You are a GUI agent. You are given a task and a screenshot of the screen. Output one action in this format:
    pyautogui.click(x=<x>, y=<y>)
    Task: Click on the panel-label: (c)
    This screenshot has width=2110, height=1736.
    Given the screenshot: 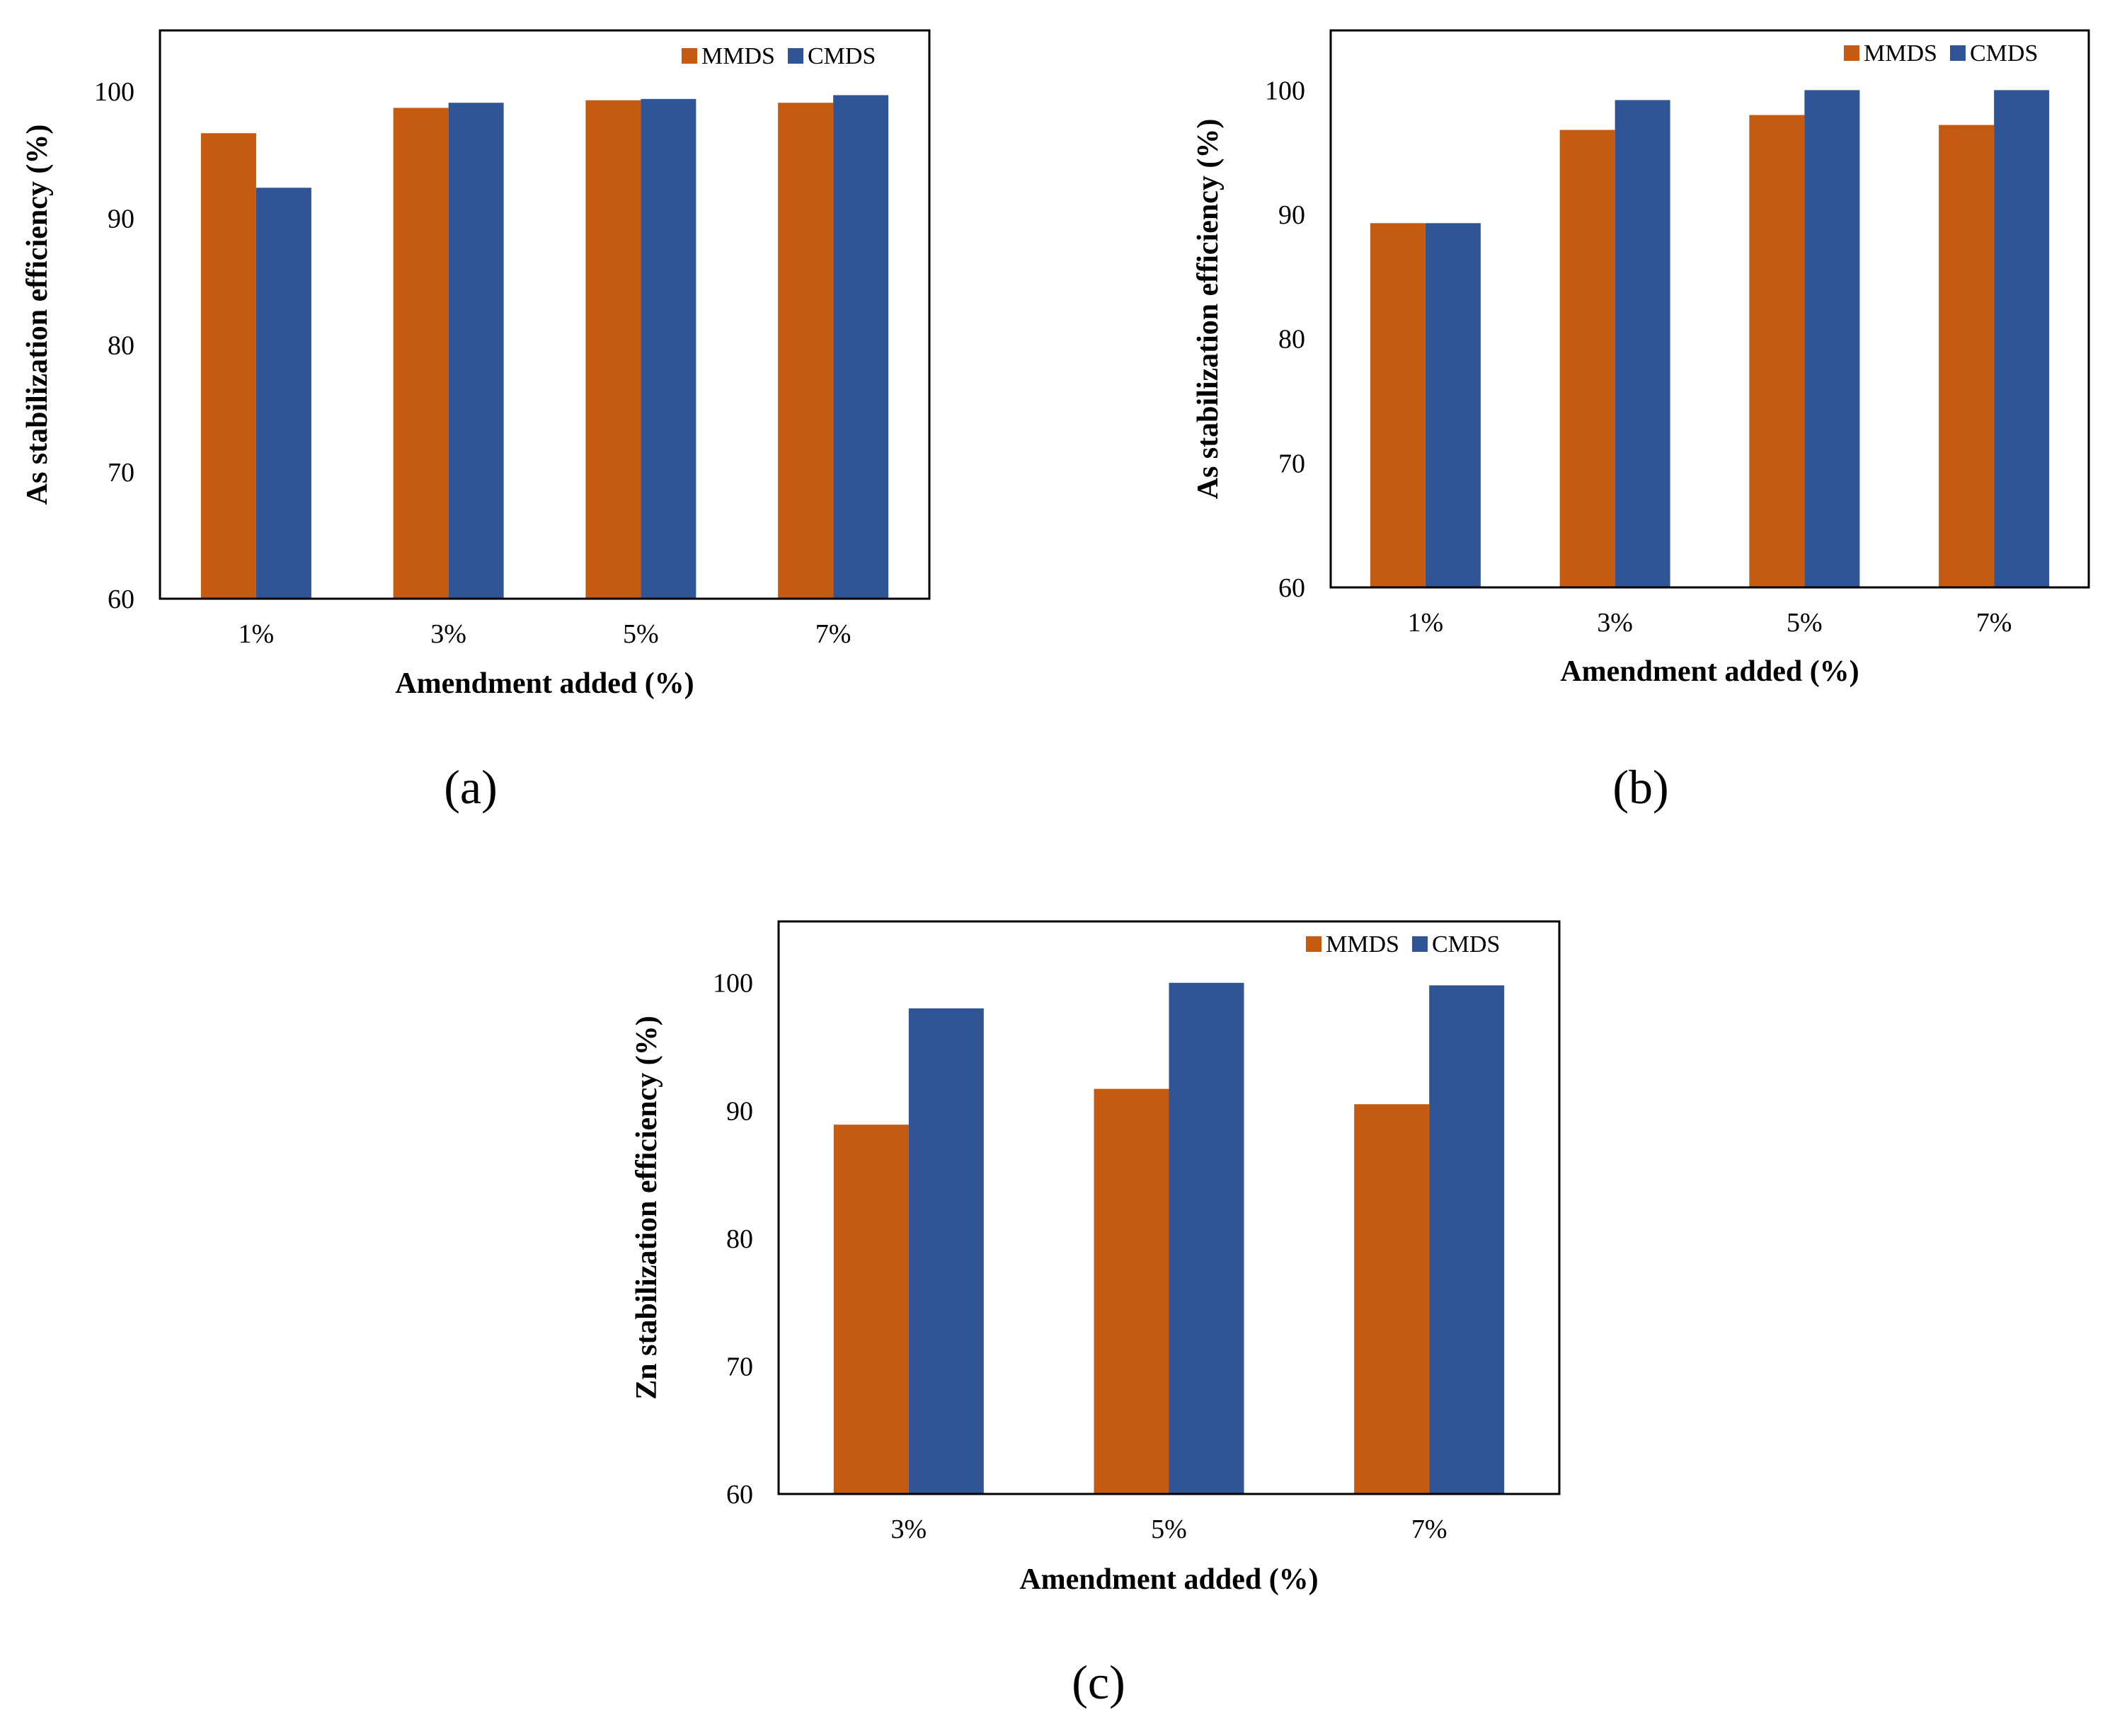 What is the action you would take?
    pyautogui.click(x=1098, y=1682)
    